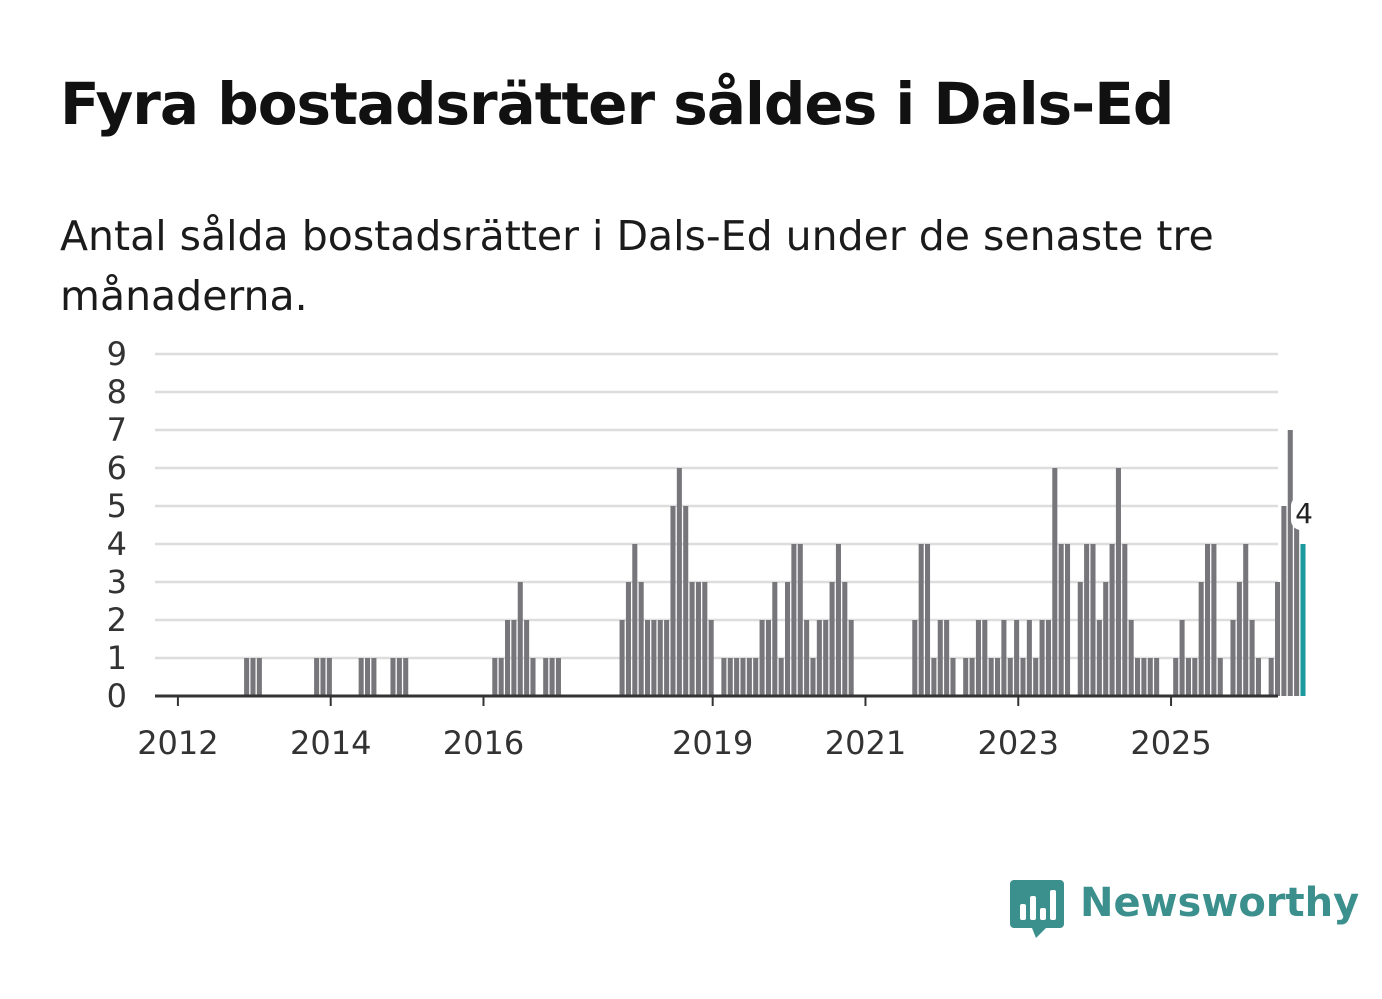 The width and height of the screenshot is (1382, 999). Describe the element at coordinates (865, 743) in the screenshot. I see `x-tick-label-2021: 2021` at that location.